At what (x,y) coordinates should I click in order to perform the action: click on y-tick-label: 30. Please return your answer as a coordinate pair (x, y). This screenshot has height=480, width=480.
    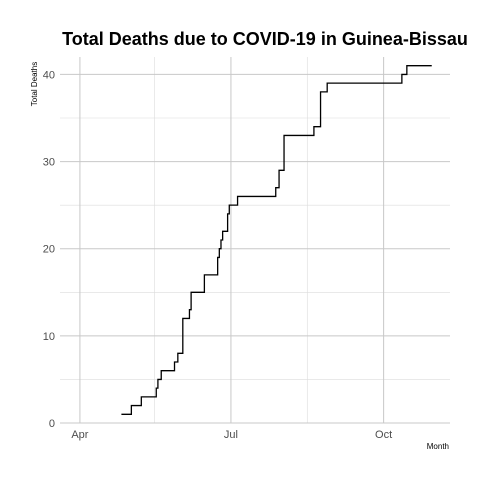
    Looking at the image, I should click on (49, 163).